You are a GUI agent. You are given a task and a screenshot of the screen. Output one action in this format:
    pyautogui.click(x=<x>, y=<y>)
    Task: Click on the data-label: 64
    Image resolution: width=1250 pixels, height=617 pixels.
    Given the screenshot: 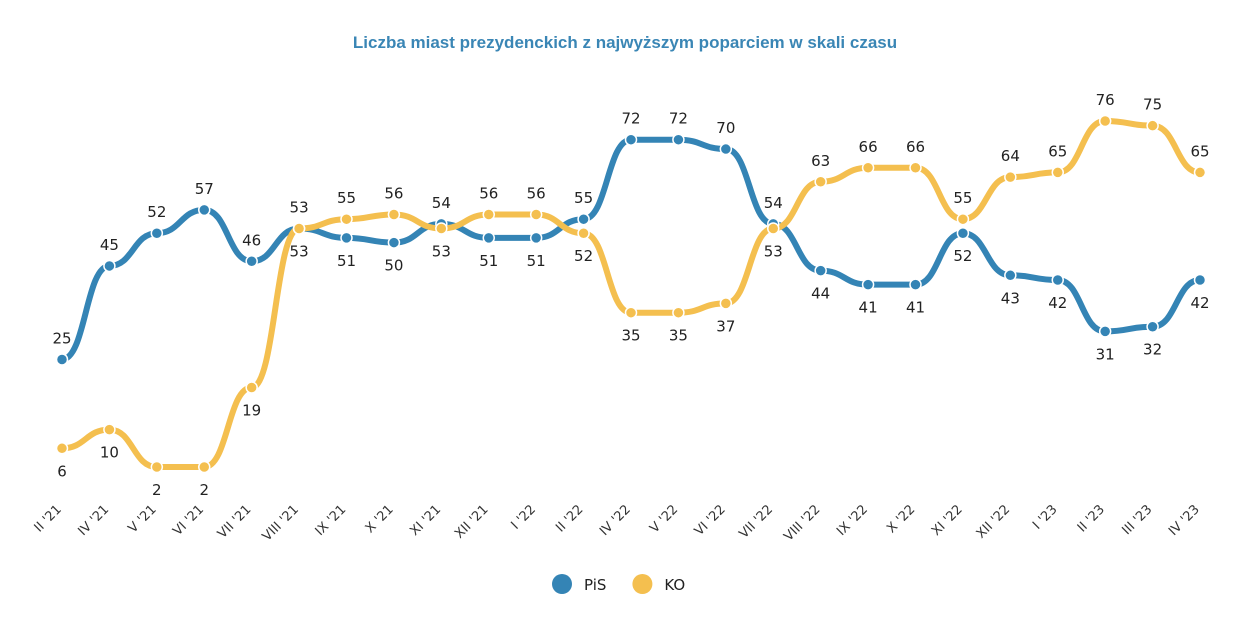 What is the action you would take?
    pyautogui.click(x=1010, y=156)
    